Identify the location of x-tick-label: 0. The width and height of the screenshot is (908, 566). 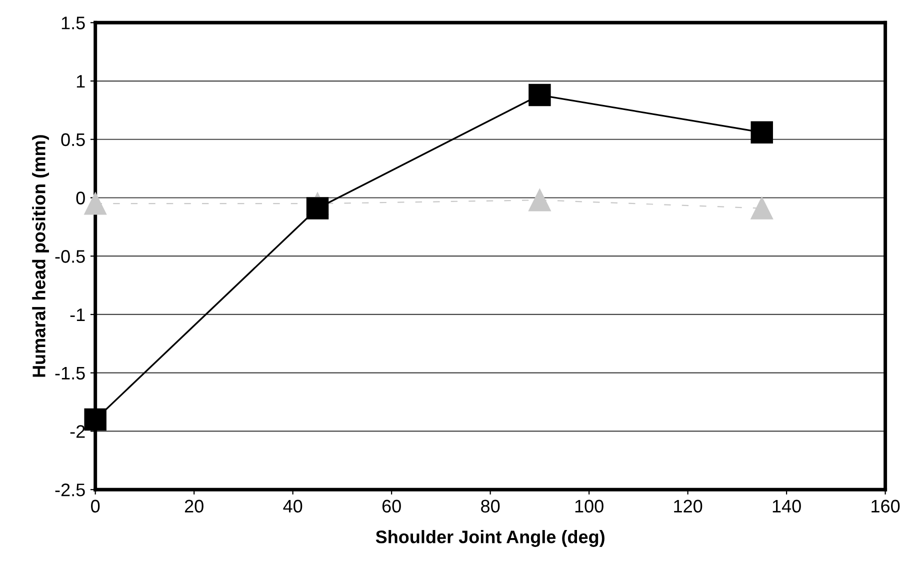
(95, 506).